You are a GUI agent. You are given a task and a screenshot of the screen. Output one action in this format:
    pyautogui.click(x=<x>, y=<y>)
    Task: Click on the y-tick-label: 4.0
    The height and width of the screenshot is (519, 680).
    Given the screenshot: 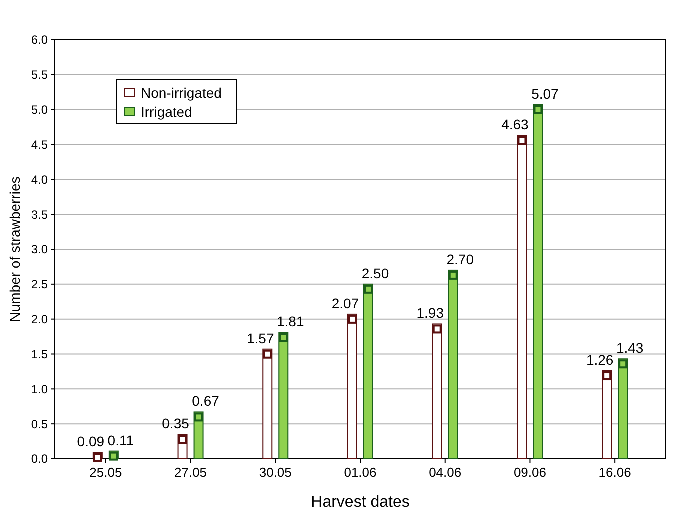 What is the action you would take?
    pyautogui.click(x=39, y=179)
    